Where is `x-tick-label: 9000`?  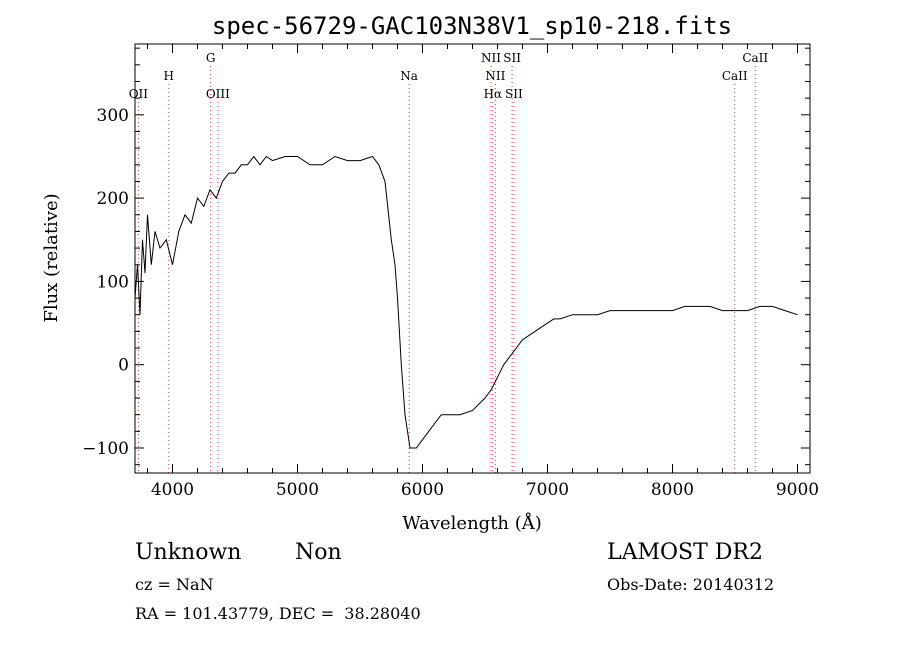 x-tick-label: 9000 is located at coordinates (797, 490).